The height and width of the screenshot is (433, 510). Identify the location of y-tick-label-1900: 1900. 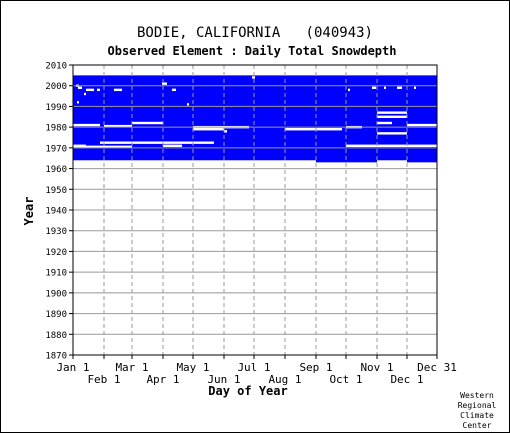
(56, 294).